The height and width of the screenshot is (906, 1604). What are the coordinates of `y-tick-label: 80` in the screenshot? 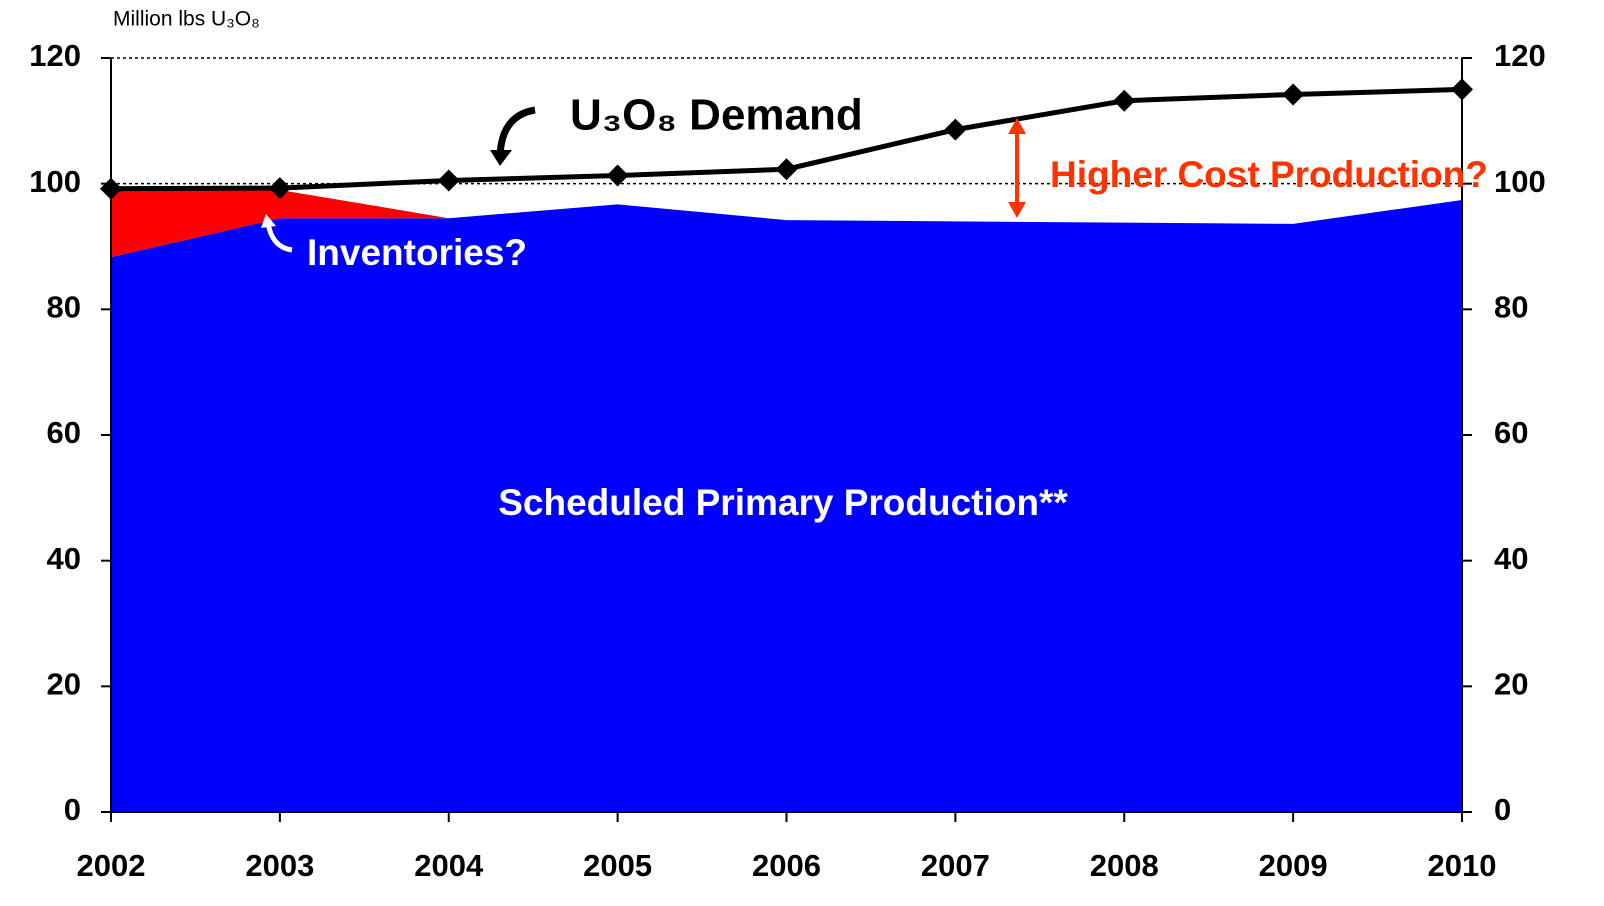 It's located at (64, 307).